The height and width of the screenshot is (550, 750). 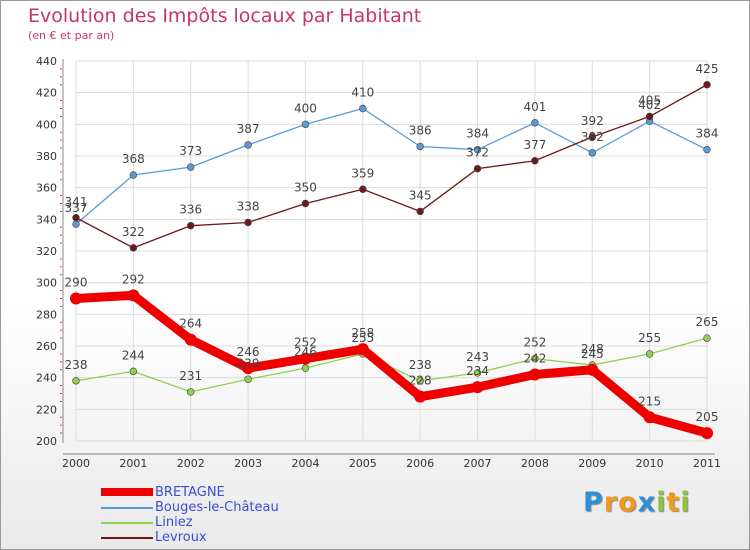 What do you see at coordinates (593, 502) in the screenshot?
I see `logo-letter: P` at bounding box center [593, 502].